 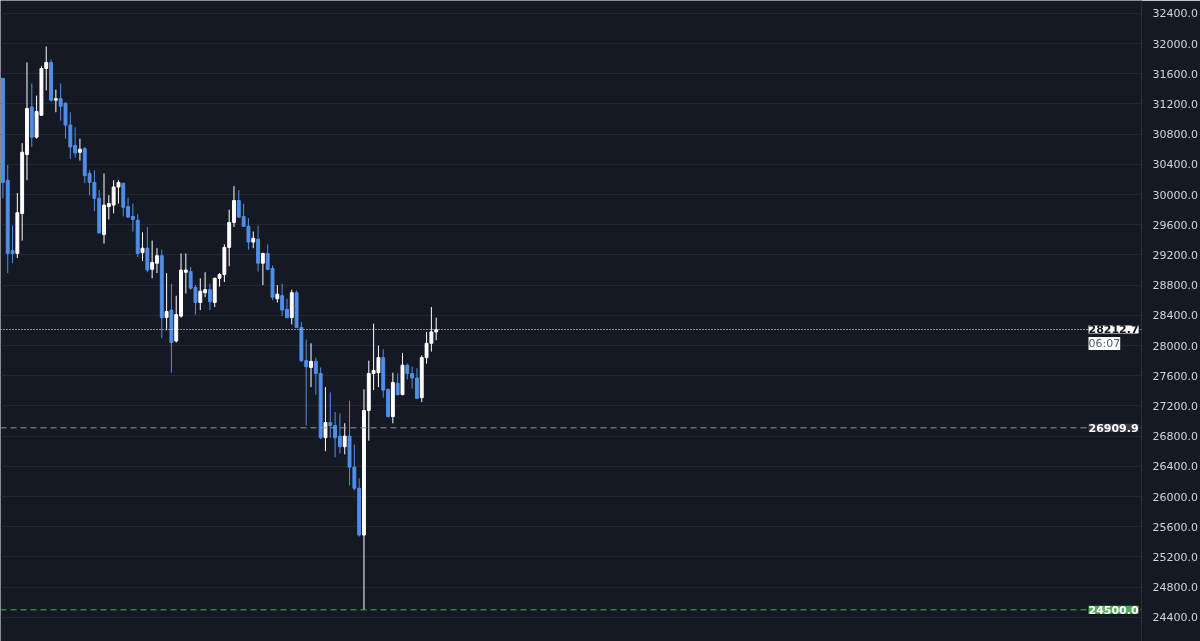 What do you see at coordinates (1175, 165) in the screenshot?
I see `y-tick-label: 30400.0` at bounding box center [1175, 165].